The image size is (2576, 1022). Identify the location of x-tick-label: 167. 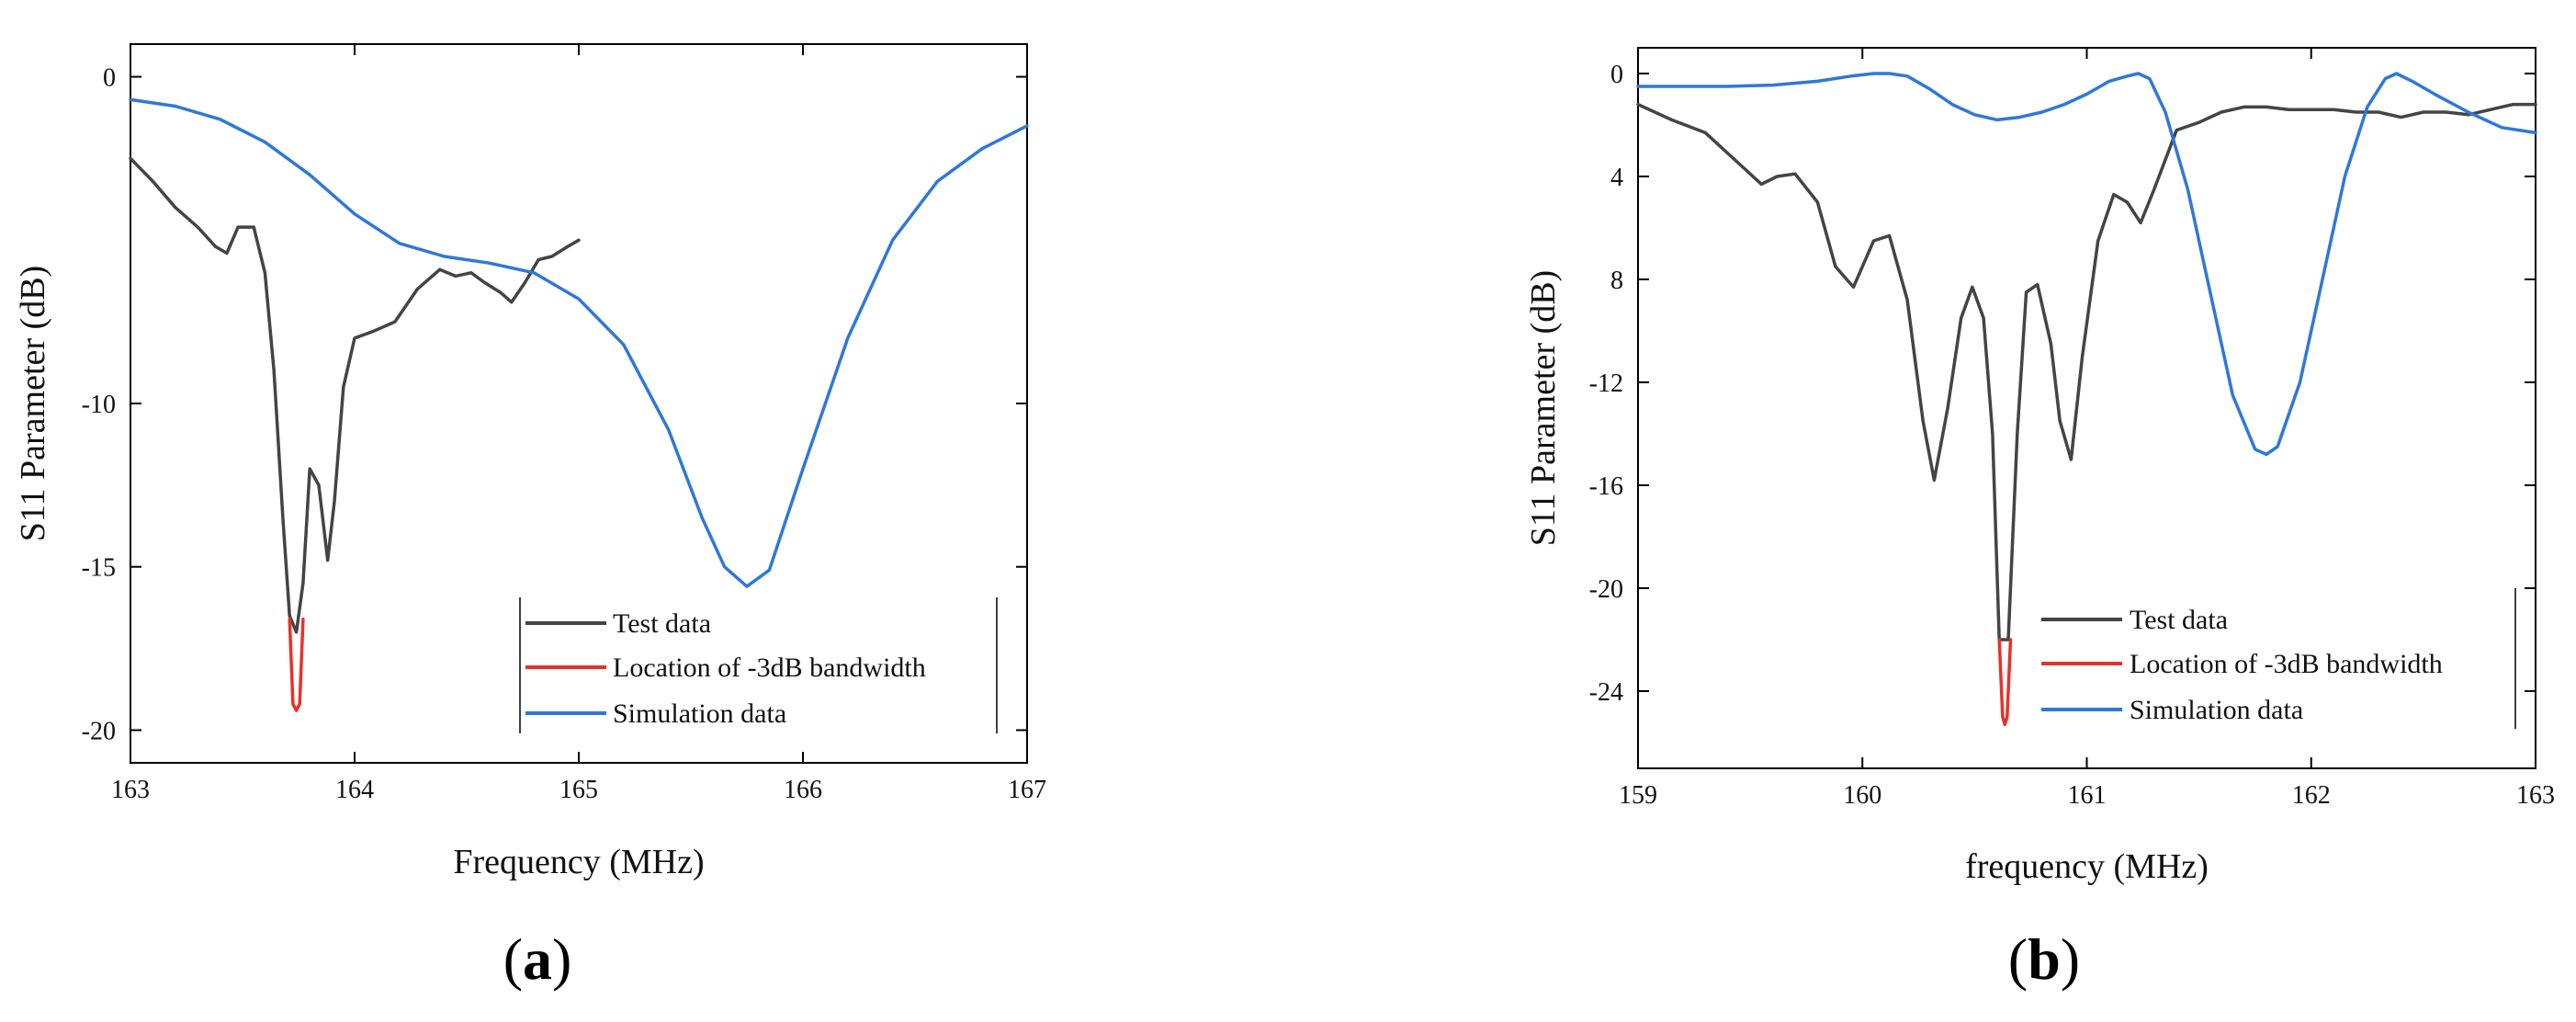
(1027, 790).